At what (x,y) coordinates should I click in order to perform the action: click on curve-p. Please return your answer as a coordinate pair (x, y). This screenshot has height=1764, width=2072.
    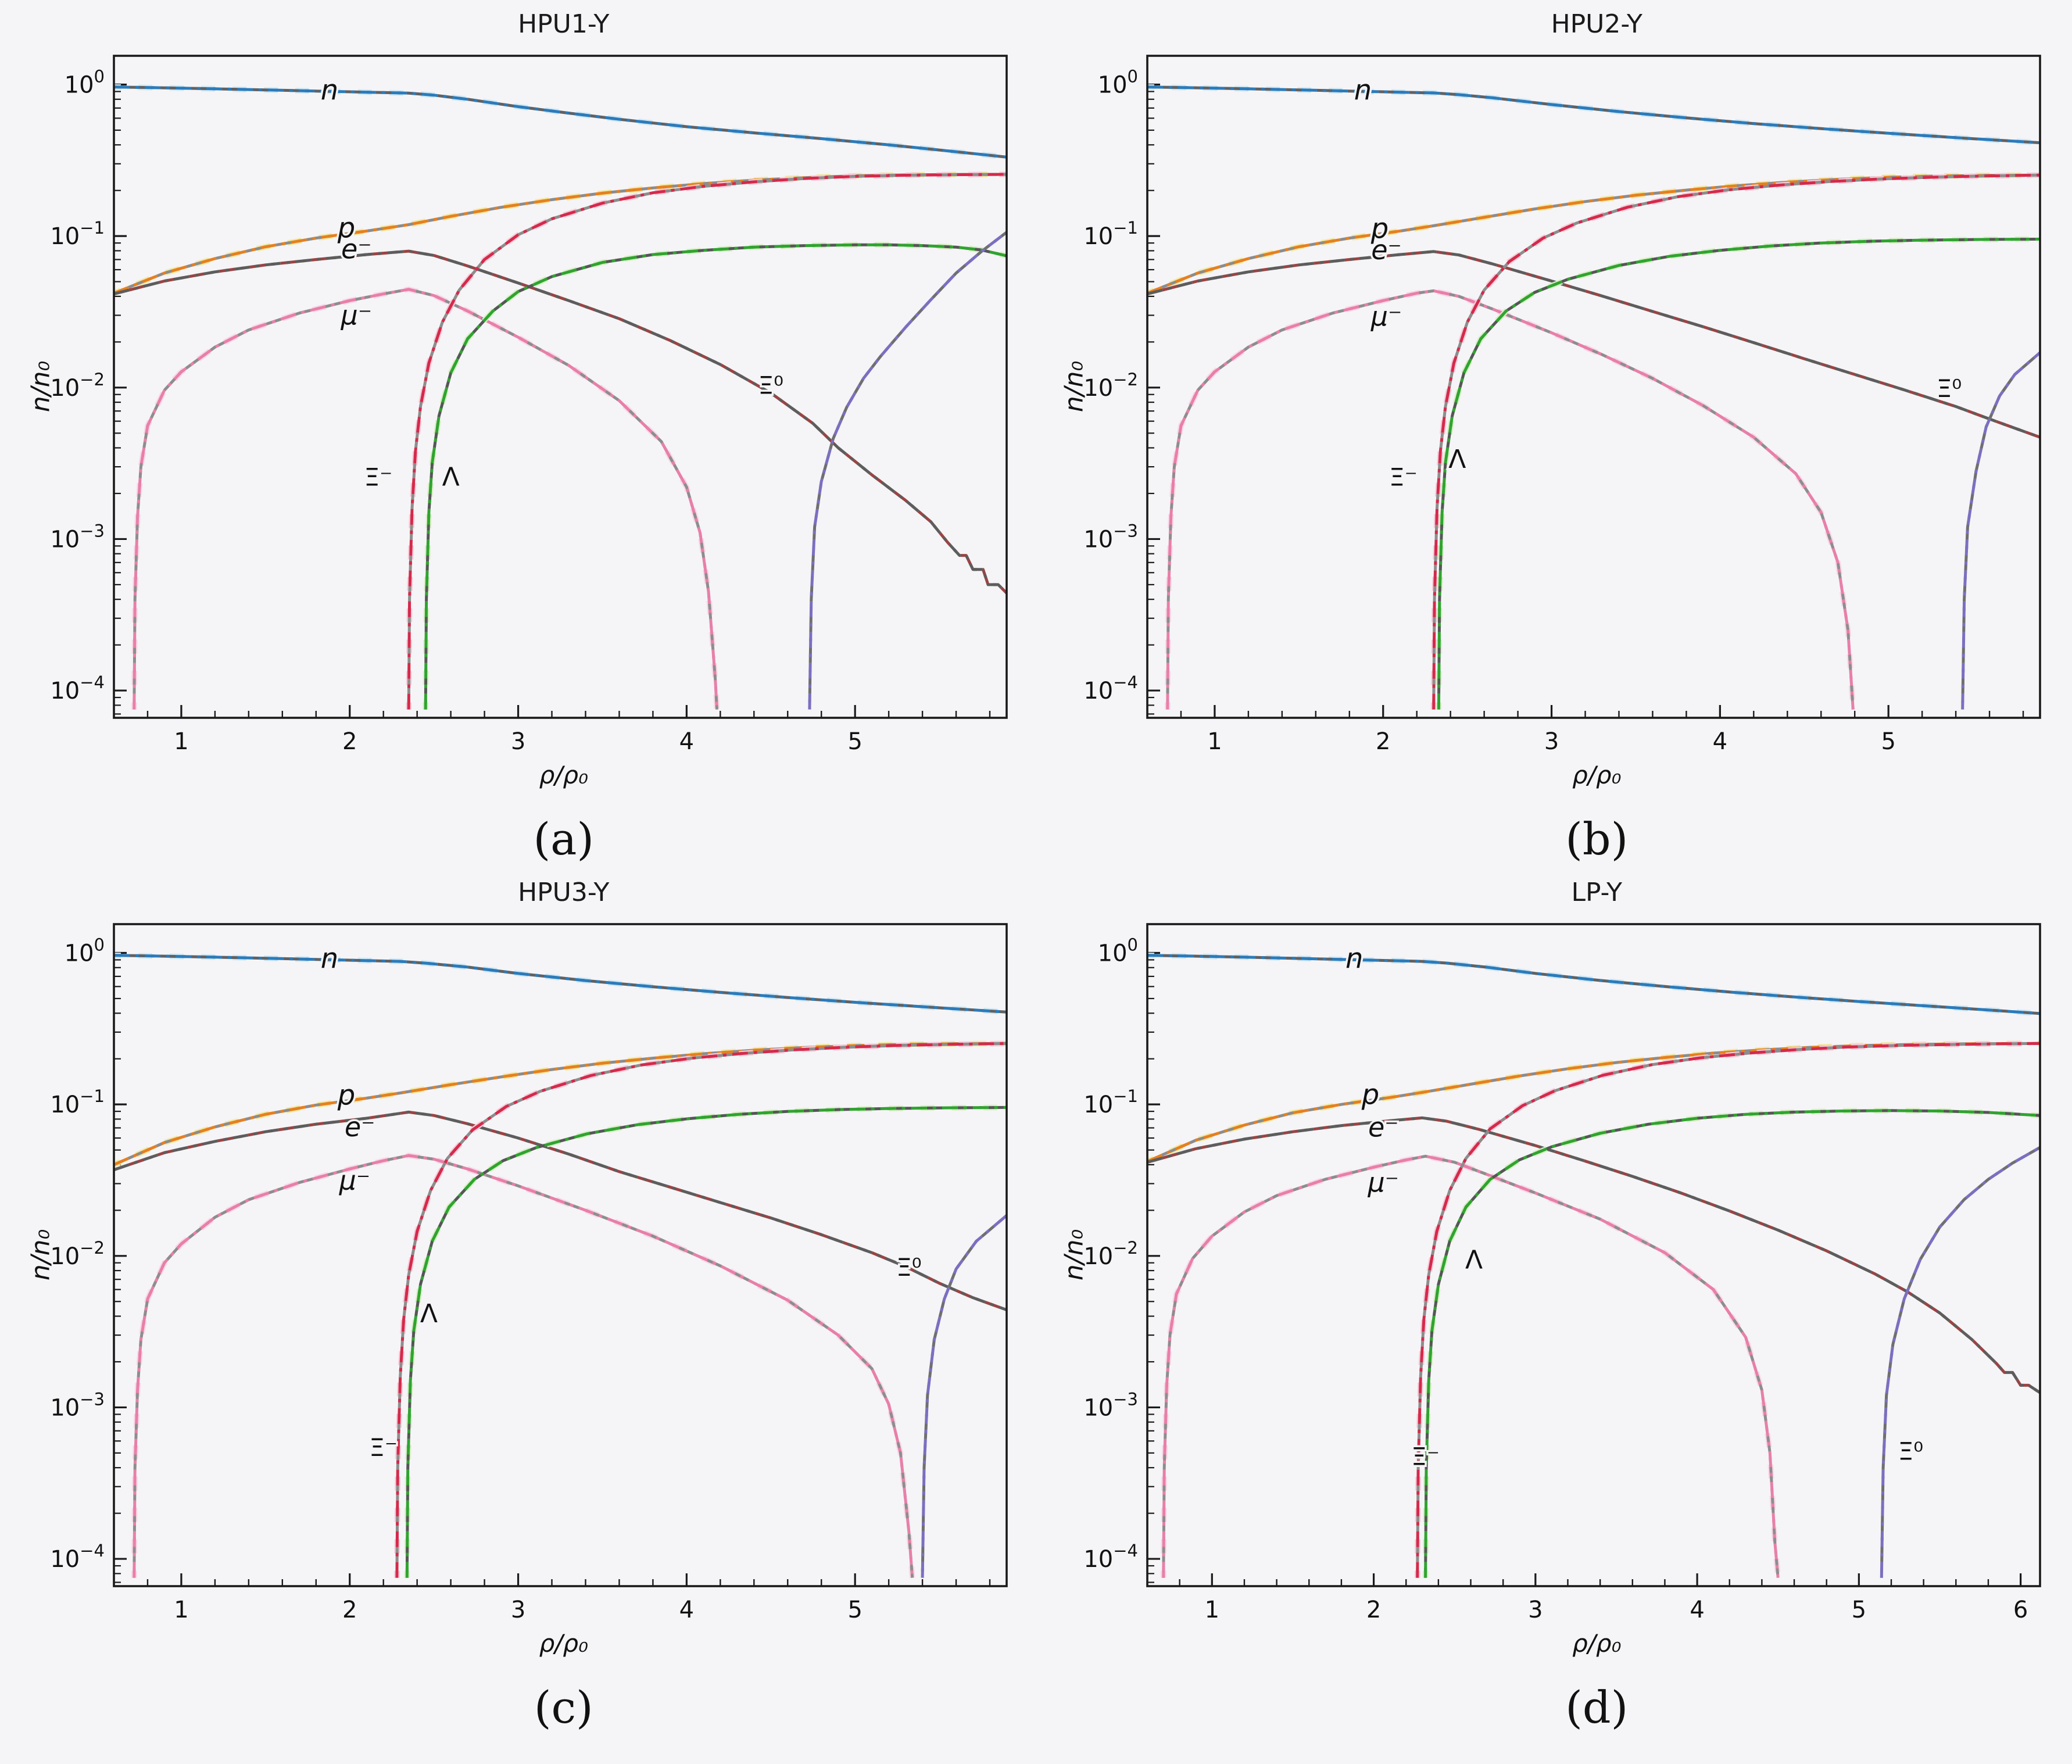
    Looking at the image, I should click on (1594, 234).